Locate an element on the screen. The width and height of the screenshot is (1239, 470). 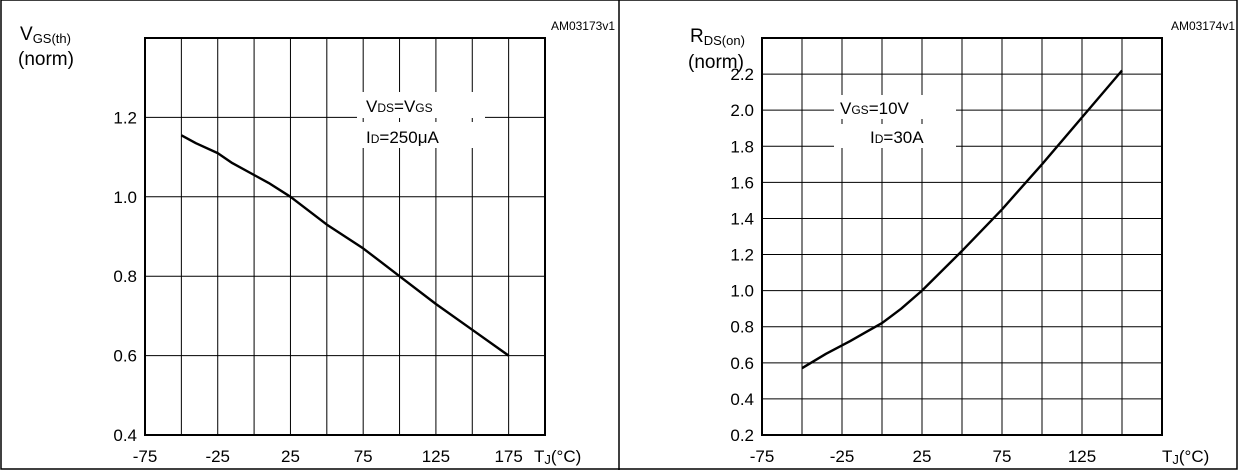
svg-text: RDS(on) is located at coordinates (717, 37).